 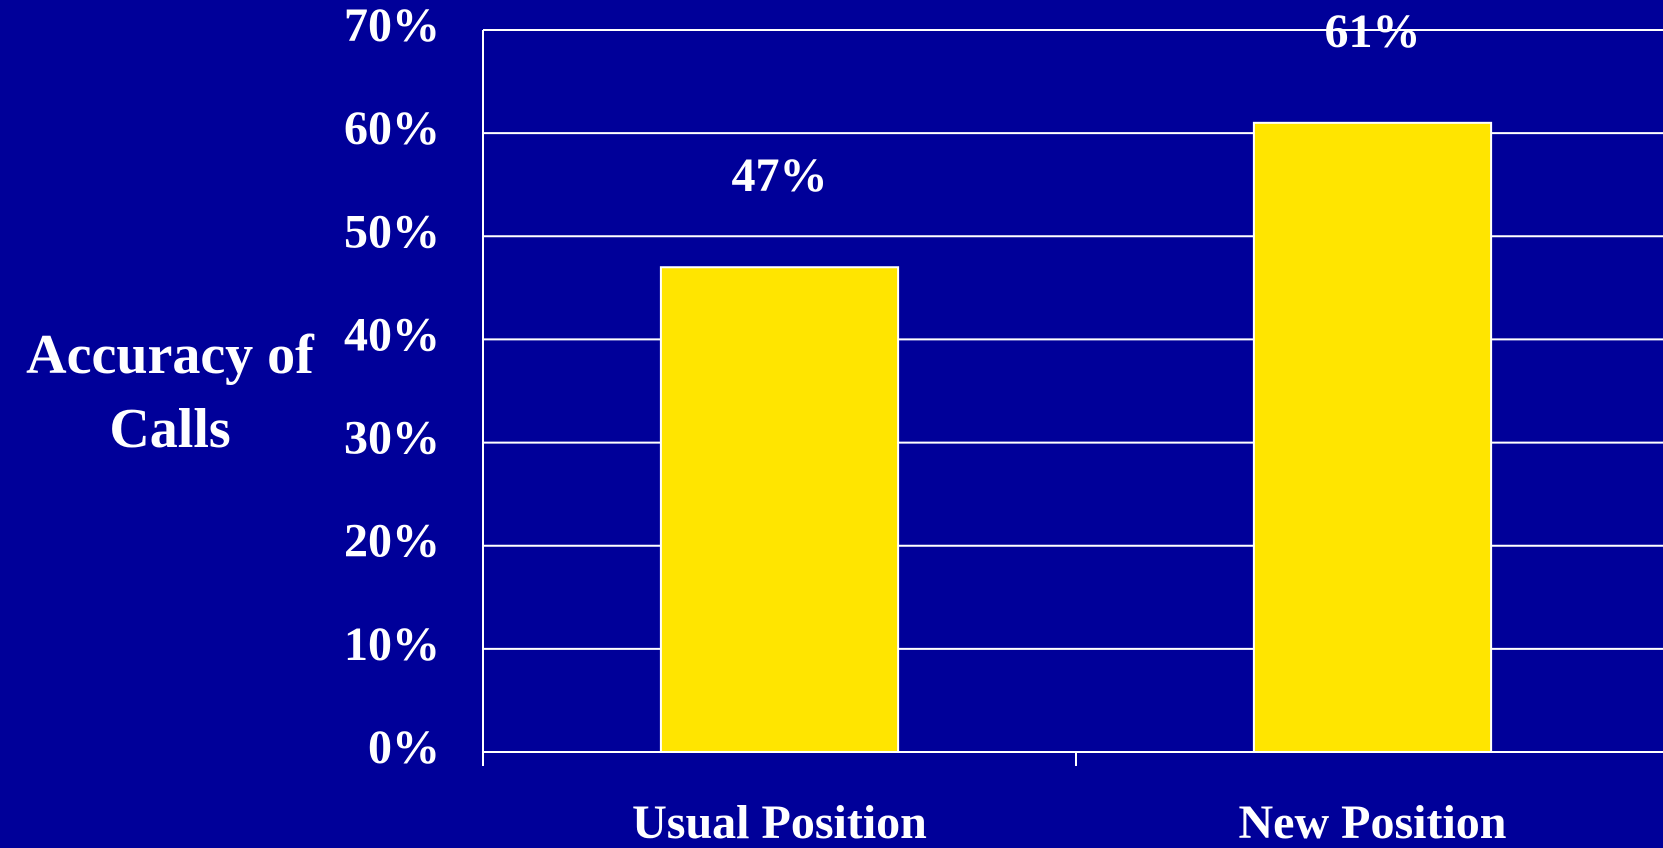 I want to click on value-label: 47%, so click(x=780, y=175).